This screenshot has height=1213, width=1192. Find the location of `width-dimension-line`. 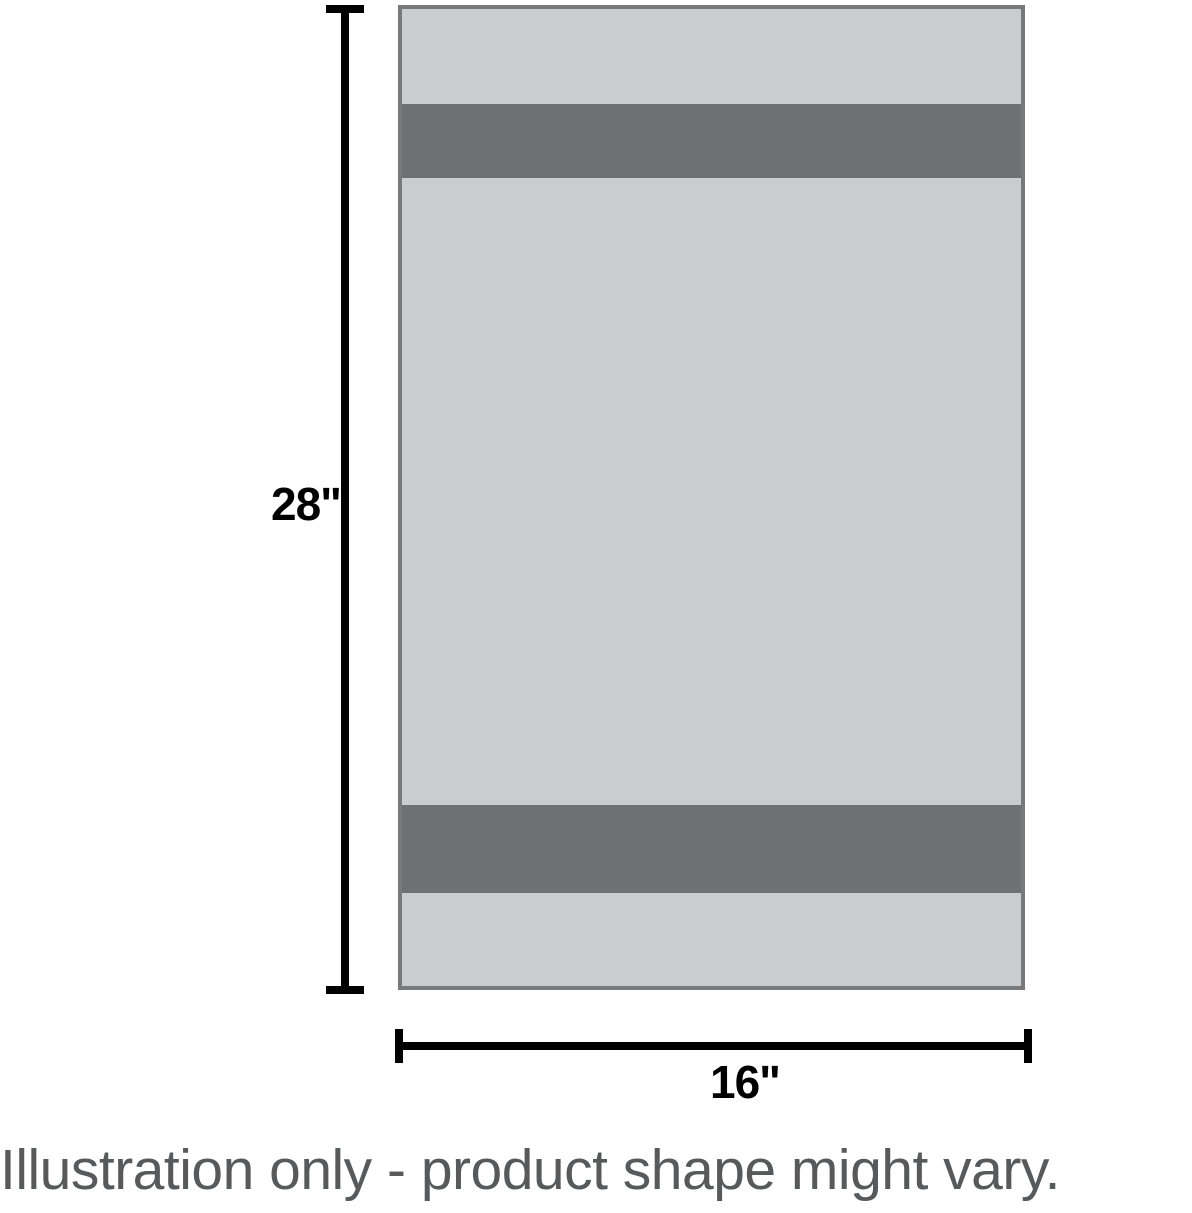

width-dimension-line is located at coordinates (712, 1046).